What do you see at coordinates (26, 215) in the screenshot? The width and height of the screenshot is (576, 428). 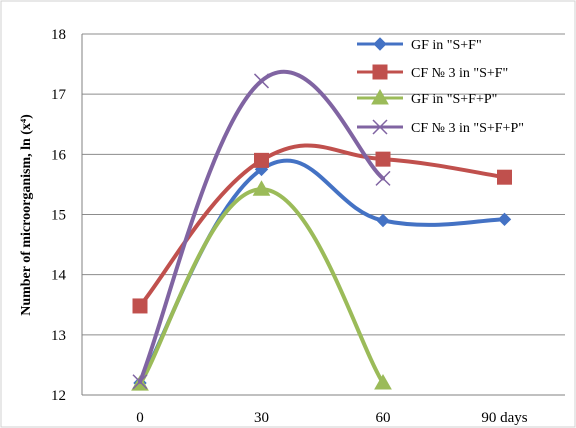 I see `y-axis-label: Number of microorganism, ln (x⁴)` at bounding box center [26, 215].